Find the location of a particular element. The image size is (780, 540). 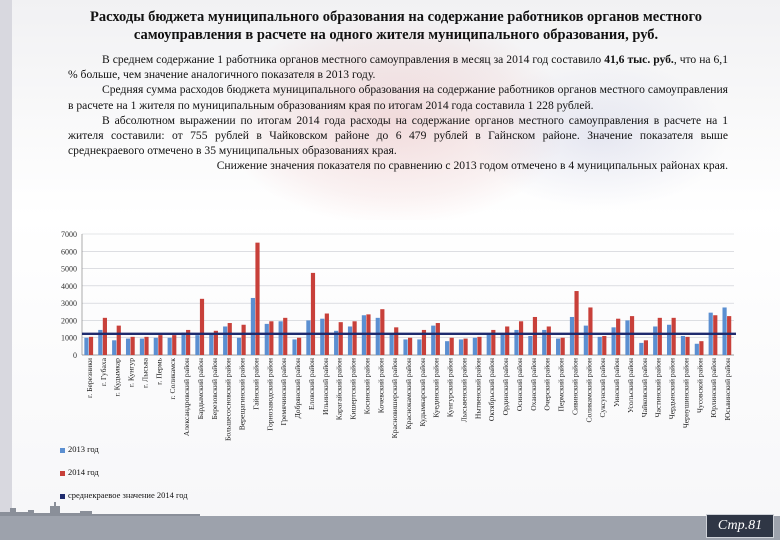

x-tick-label: Нытвенский район is located at coordinates (477, 388).